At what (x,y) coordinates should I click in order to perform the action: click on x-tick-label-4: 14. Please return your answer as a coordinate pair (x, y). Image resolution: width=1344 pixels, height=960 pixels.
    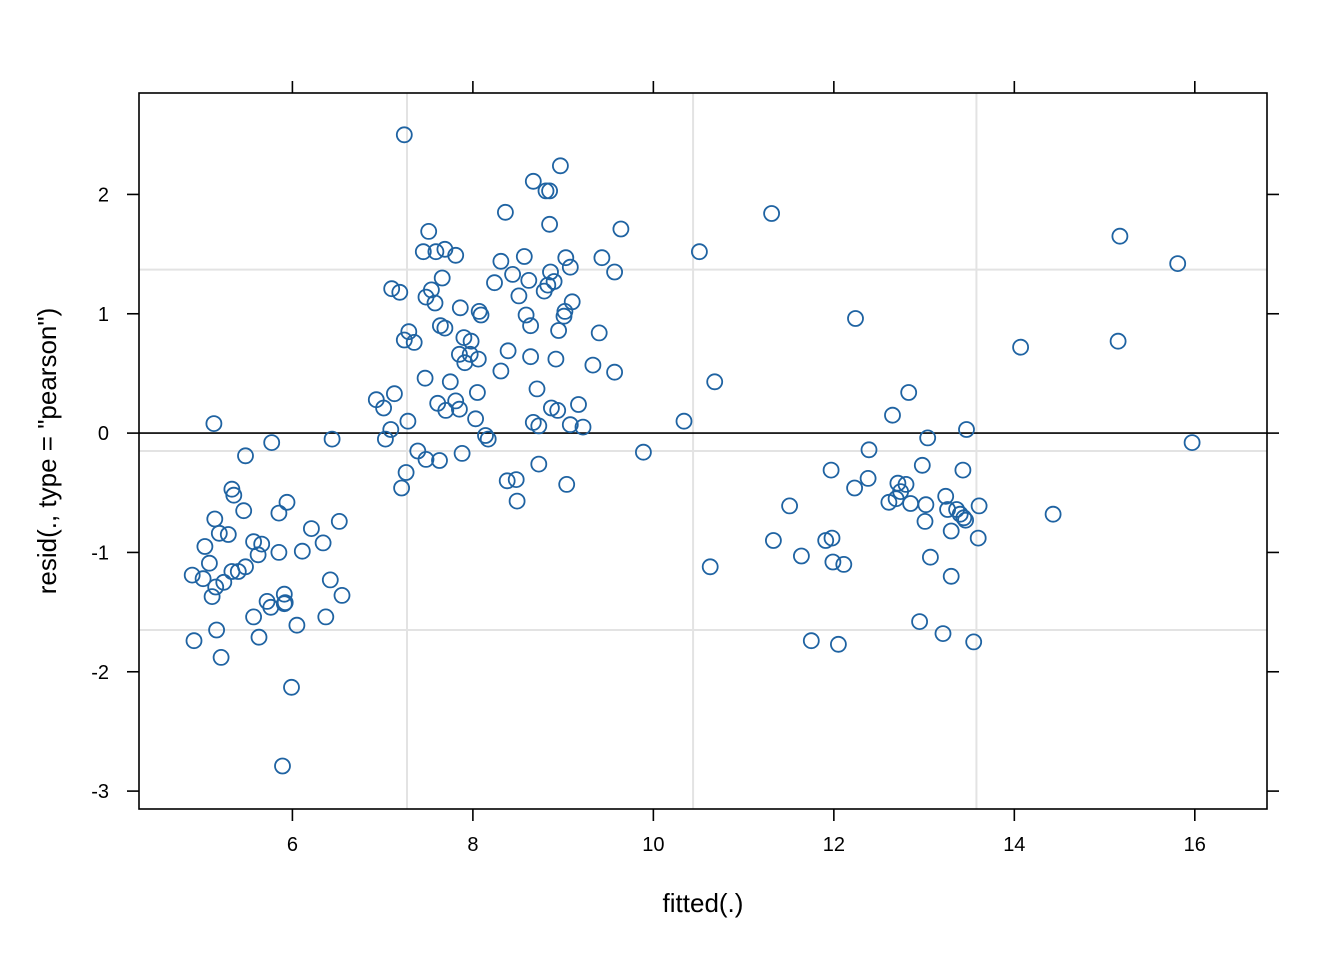
    Looking at the image, I should click on (1014, 845).